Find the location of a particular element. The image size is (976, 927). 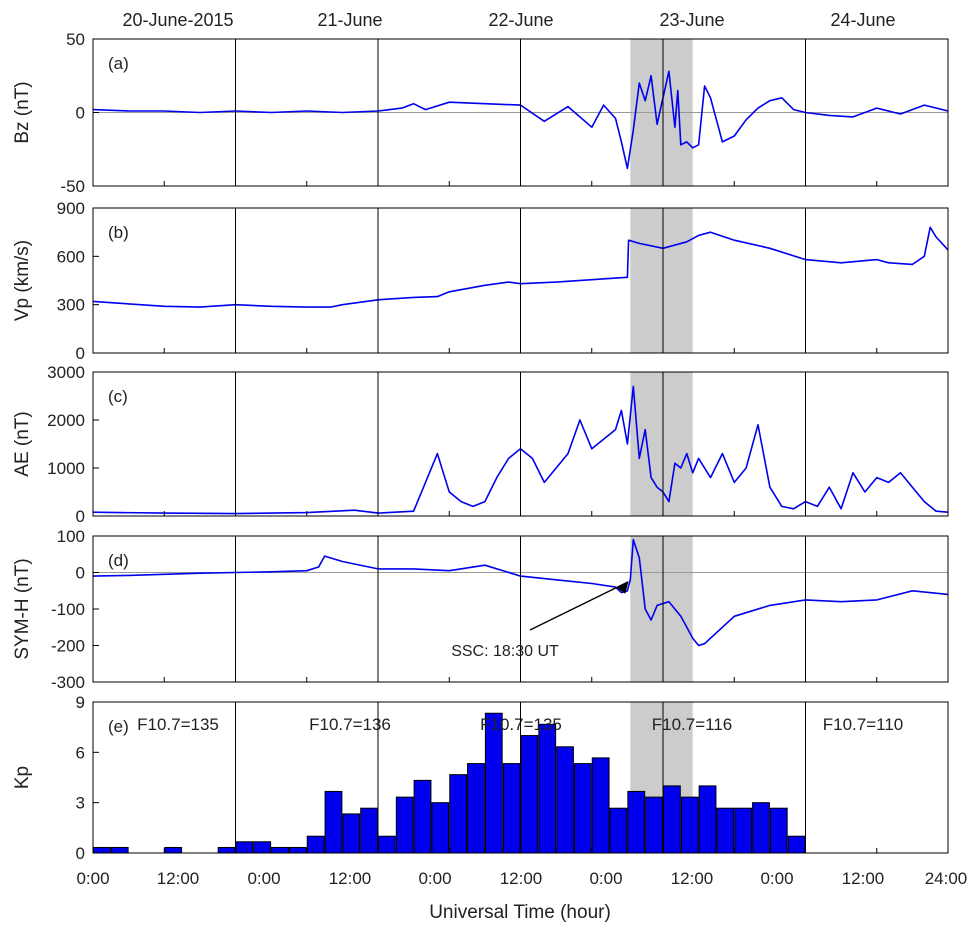

f107-label: F10.7=136 is located at coordinates (350, 724).